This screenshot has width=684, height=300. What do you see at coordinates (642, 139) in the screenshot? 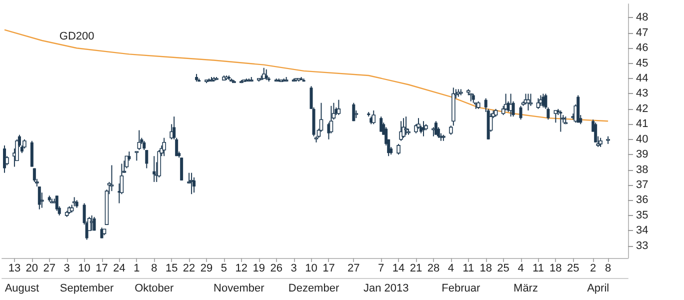
I see `y-tick-label: 40` at bounding box center [642, 139].